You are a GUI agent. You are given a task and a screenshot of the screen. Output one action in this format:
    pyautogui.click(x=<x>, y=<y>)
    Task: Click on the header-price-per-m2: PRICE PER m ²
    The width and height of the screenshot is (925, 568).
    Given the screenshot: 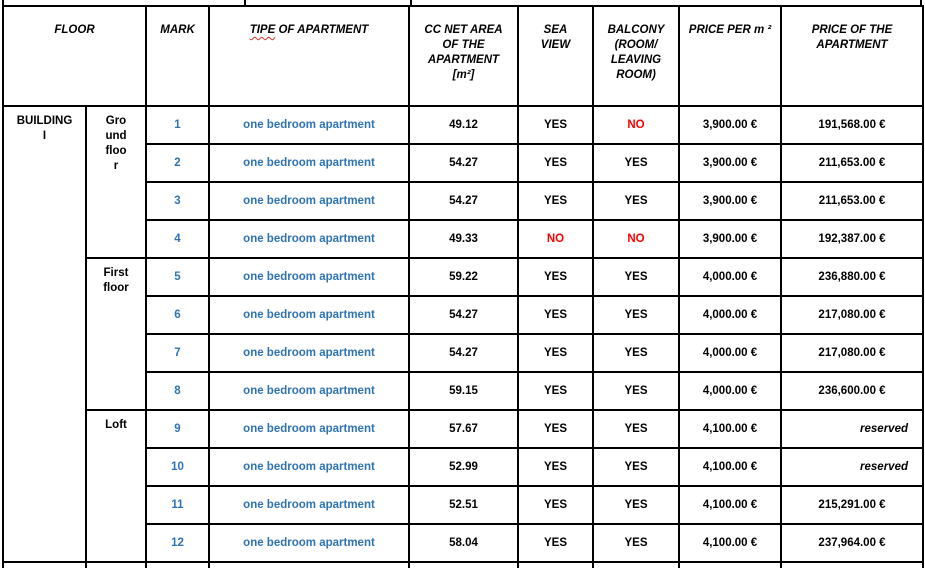 What is the action you would take?
    pyautogui.click(x=730, y=56)
    